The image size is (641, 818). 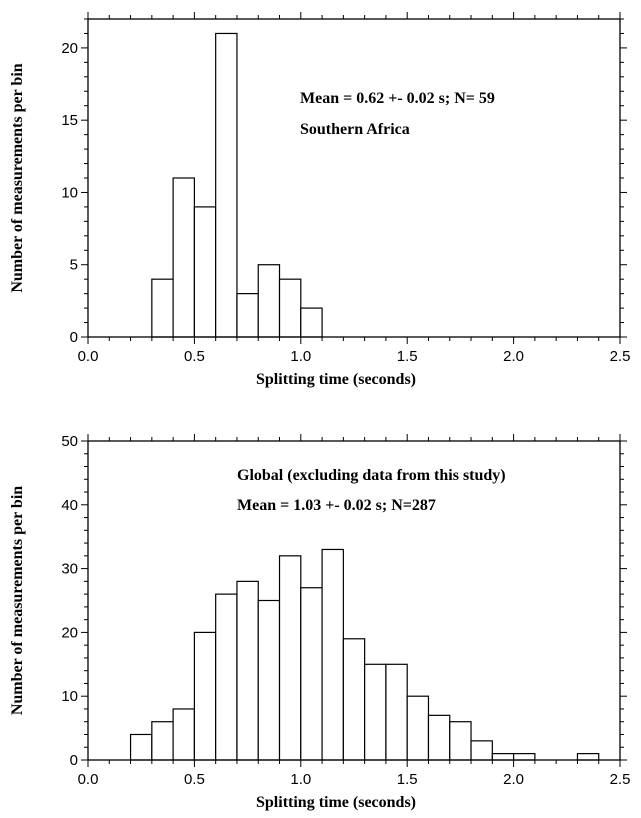 I want to click on annotation-text: Mean = 1.03 +- 0.02 s; N=287, so click(x=336, y=505).